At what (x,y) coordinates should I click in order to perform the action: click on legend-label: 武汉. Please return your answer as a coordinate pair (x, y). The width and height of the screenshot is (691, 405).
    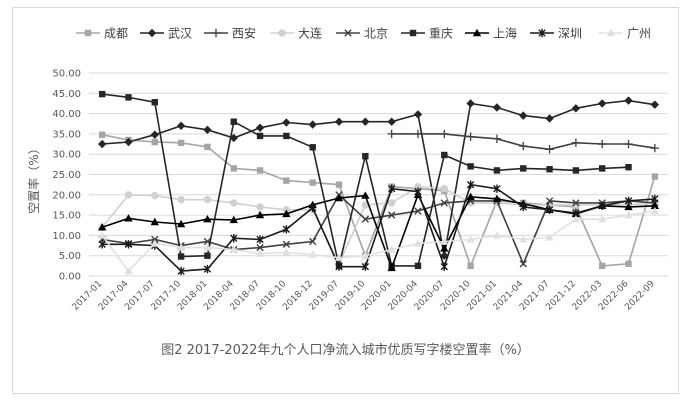
    Looking at the image, I should click on (180, 34).